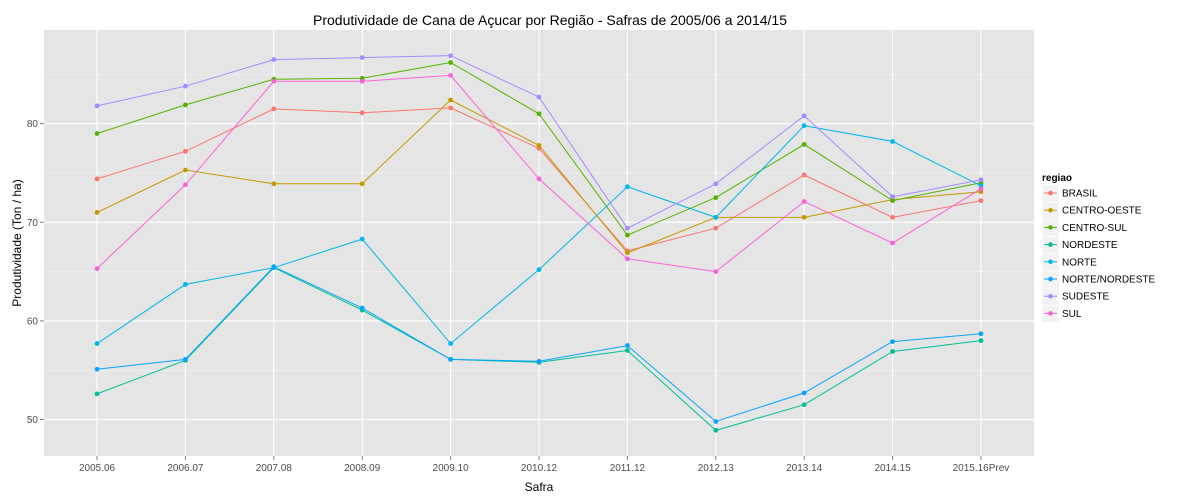  Describe the element at coordinates (804, 468) in the screenshot. I see `x-tick-label: 2013.14` at that location.